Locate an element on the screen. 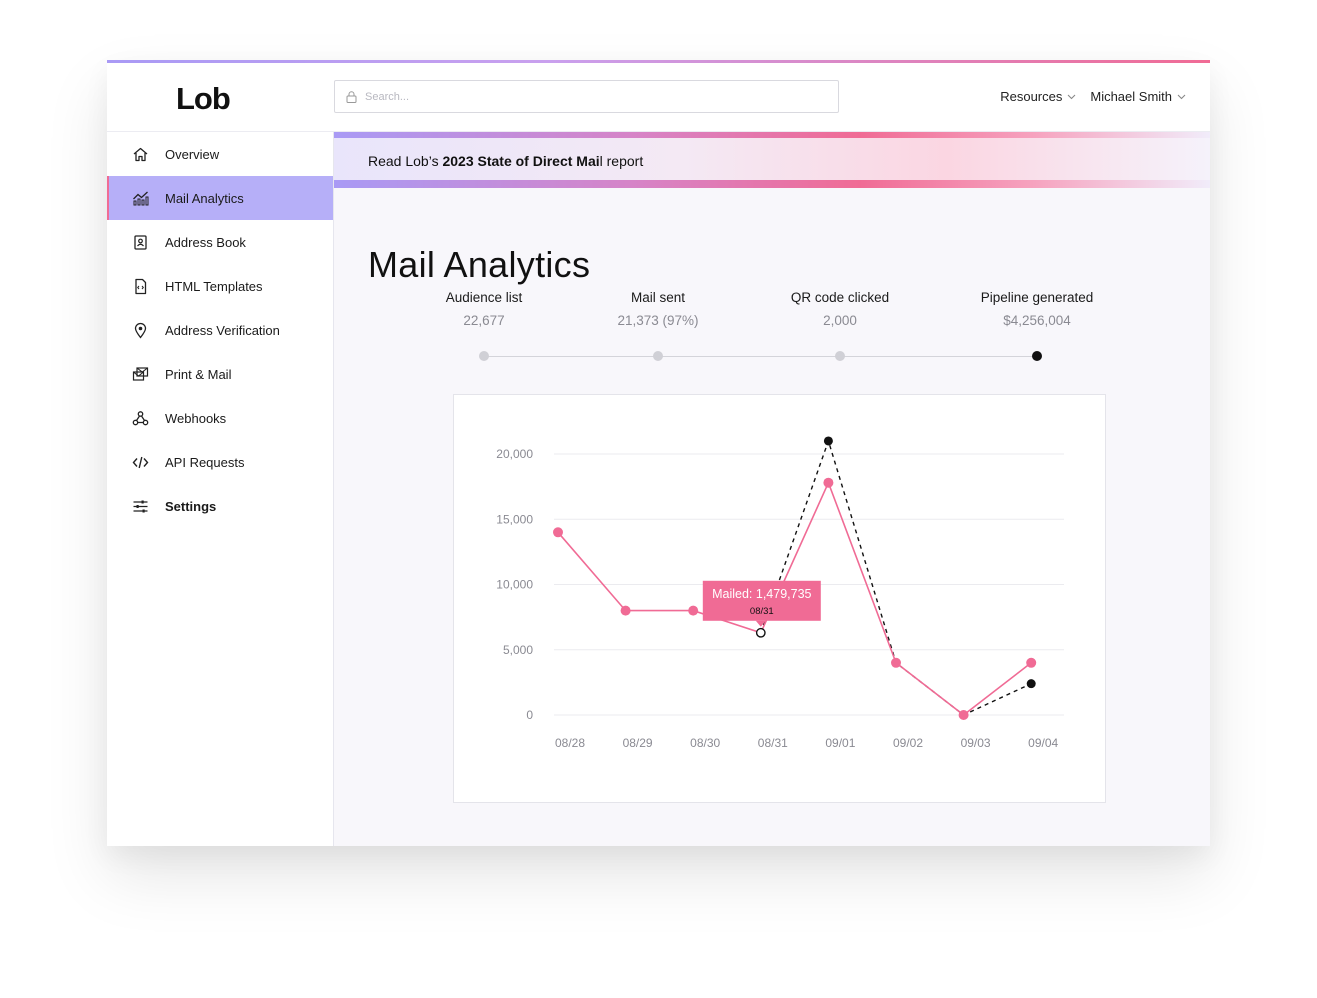  search-box is located at coordinates (586, 96).